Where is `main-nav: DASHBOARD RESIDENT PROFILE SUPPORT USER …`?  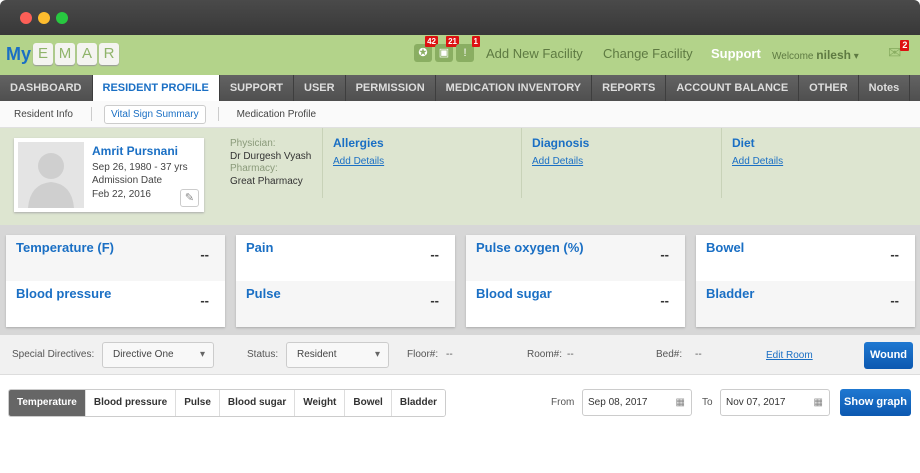 main-nav: DASHBOARD RESIDENT PROFILE SUPPORT USER … is located at coordinates (460, 88).